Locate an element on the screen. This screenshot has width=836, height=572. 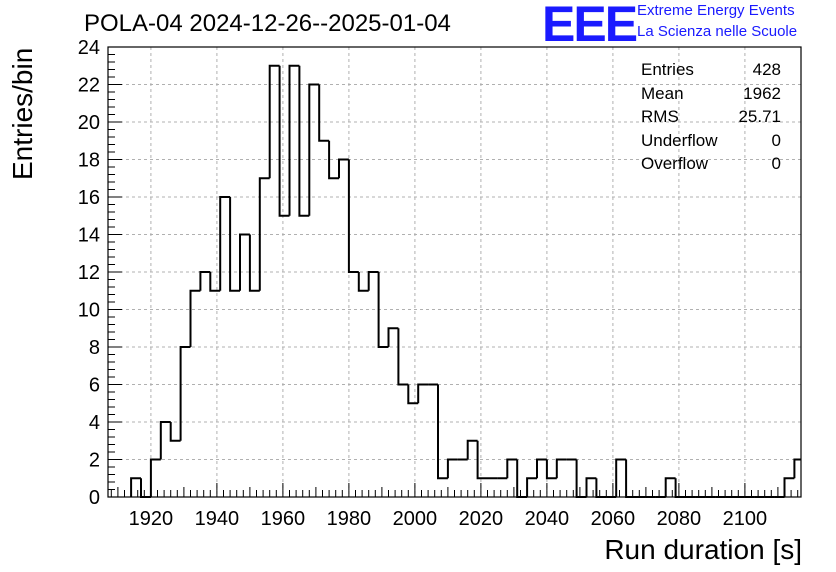
y-tick-label: 24 is located at coordinates (89, 48).